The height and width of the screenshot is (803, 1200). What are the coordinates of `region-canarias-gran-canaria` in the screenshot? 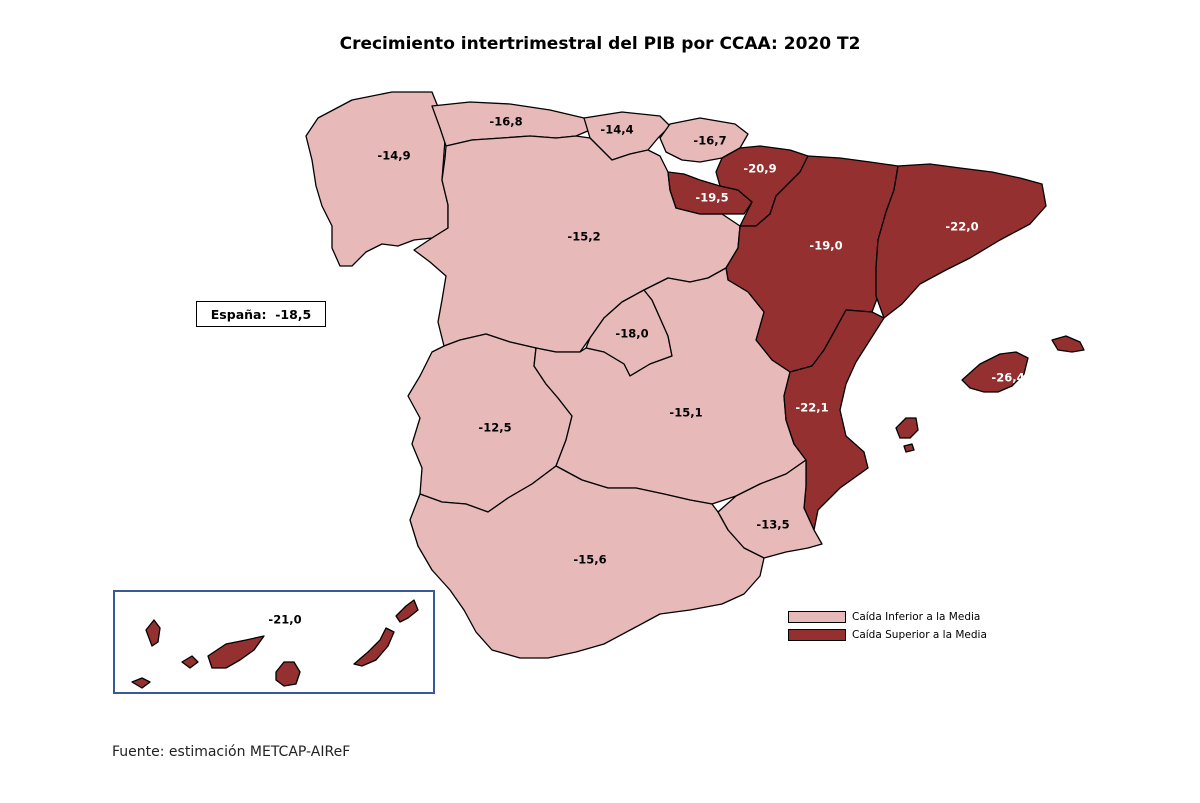 It's located at (288, 674).